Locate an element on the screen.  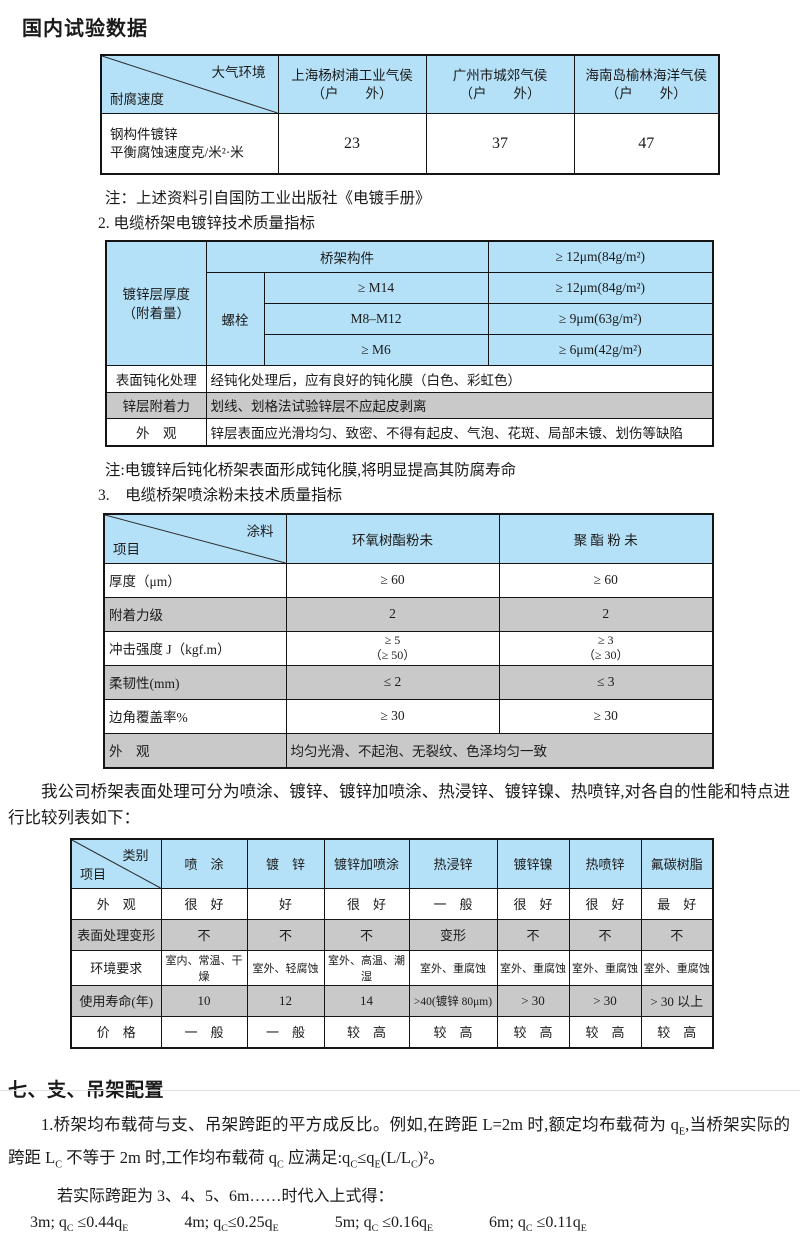
row-label-edge-coverage: 边角覆盖率% is located at coordinates (195, 716).